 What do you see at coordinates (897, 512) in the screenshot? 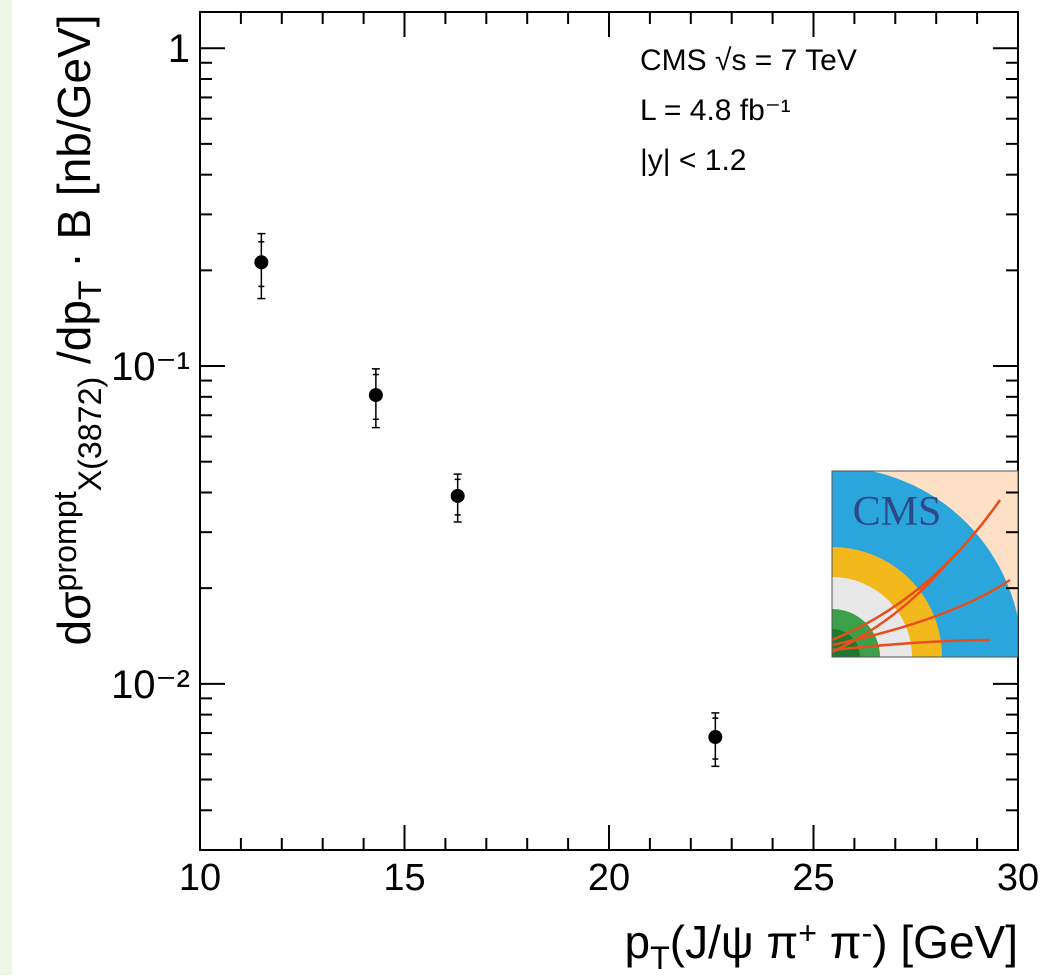
I see `logo-text: CMS` at bounding box center [897, 512].